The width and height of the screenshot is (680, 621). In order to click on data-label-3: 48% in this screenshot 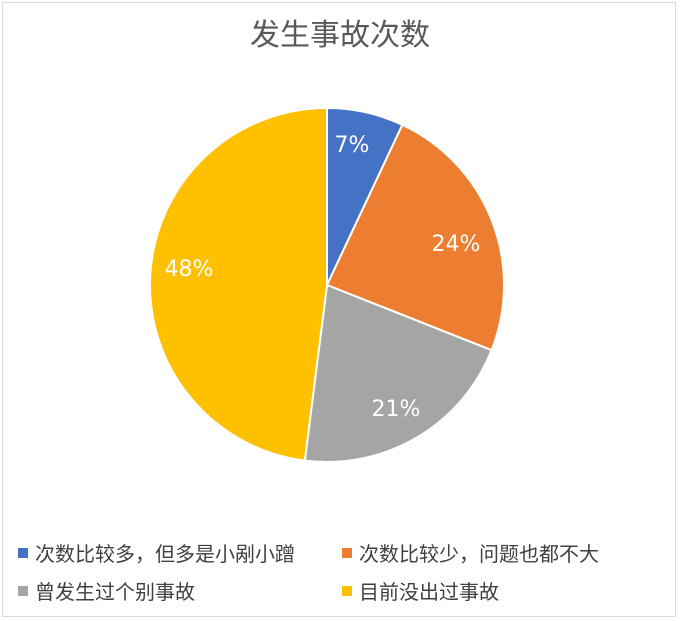, I will do `click(189, 269)`.